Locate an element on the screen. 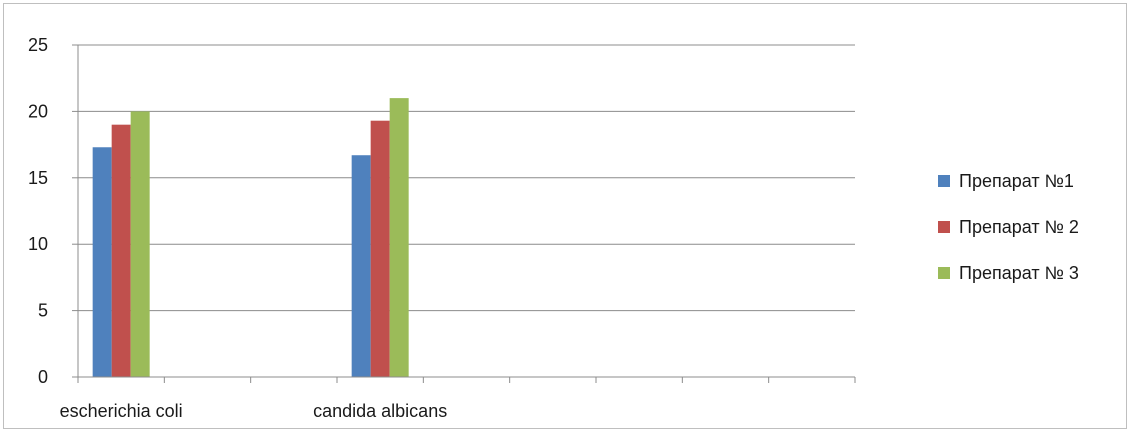 The height and width of the screenshot is (432, 1131). legend: Препарат №1 Препарат № 2 Препарат № 3 is located at coordinates (1008, 227).